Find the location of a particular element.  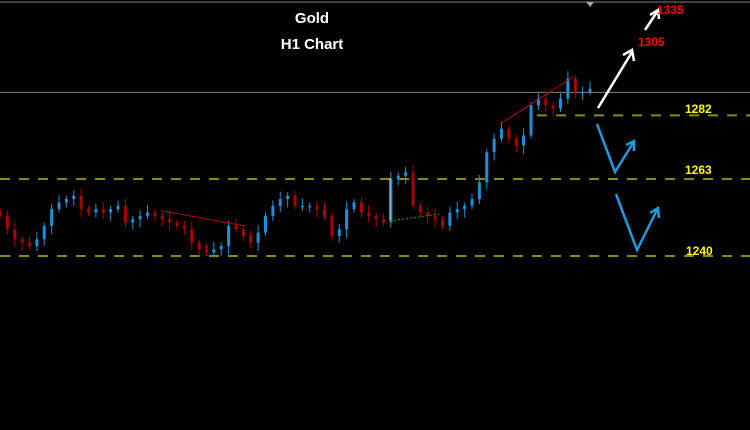

target-label-1305: 1305 is located at coordinates (651, 42).